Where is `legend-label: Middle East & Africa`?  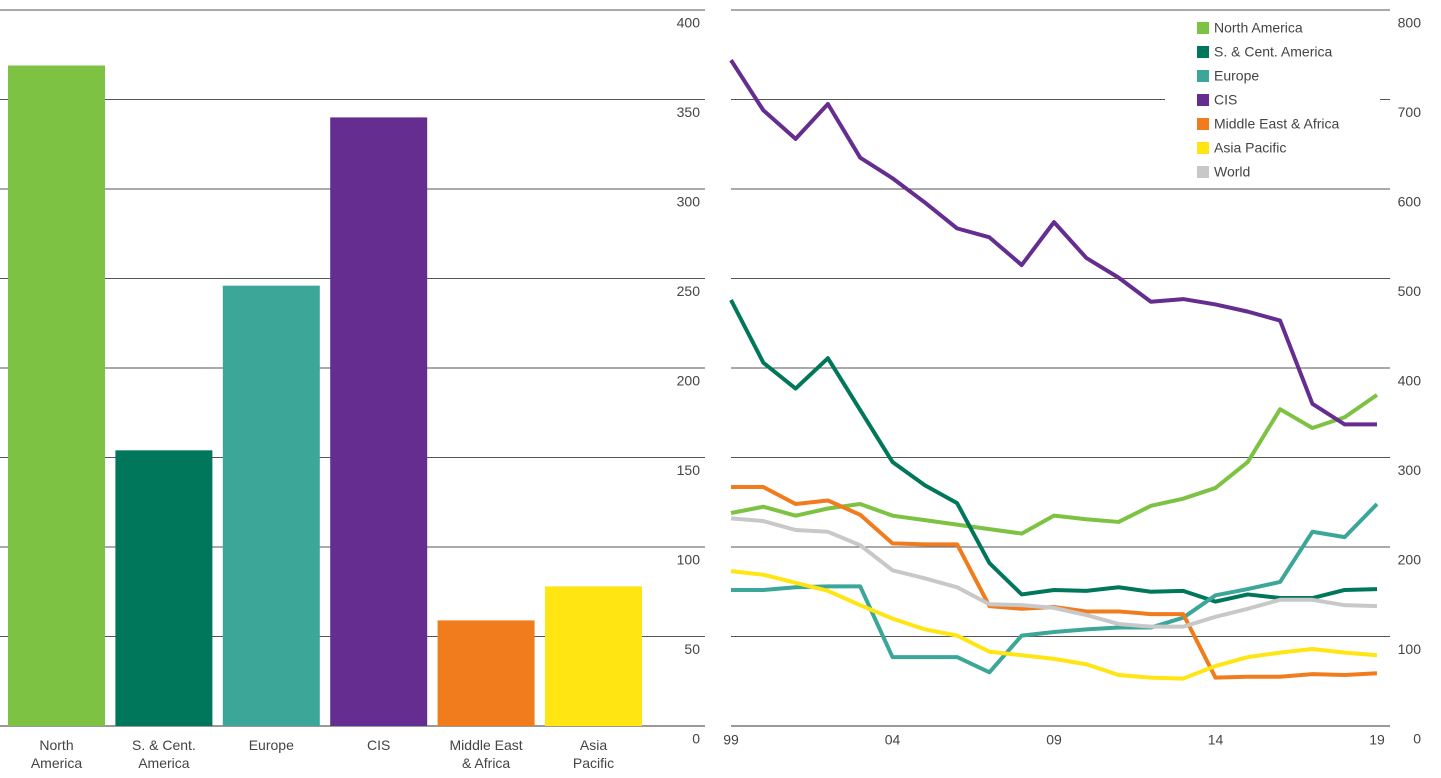
legend-label: Middle East & Africa is located at coordinates (1276, 124).